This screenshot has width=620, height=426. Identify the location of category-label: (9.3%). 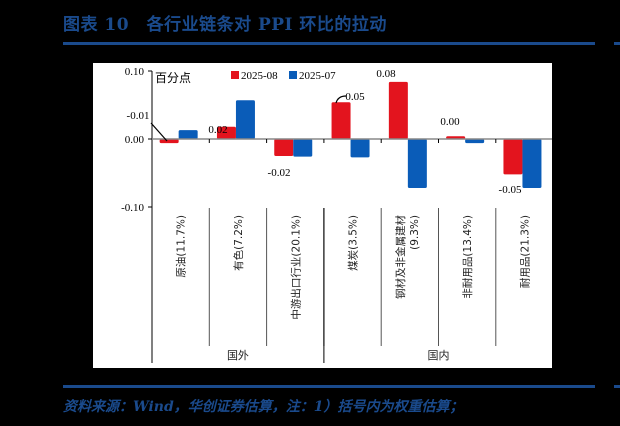
(415, 232).